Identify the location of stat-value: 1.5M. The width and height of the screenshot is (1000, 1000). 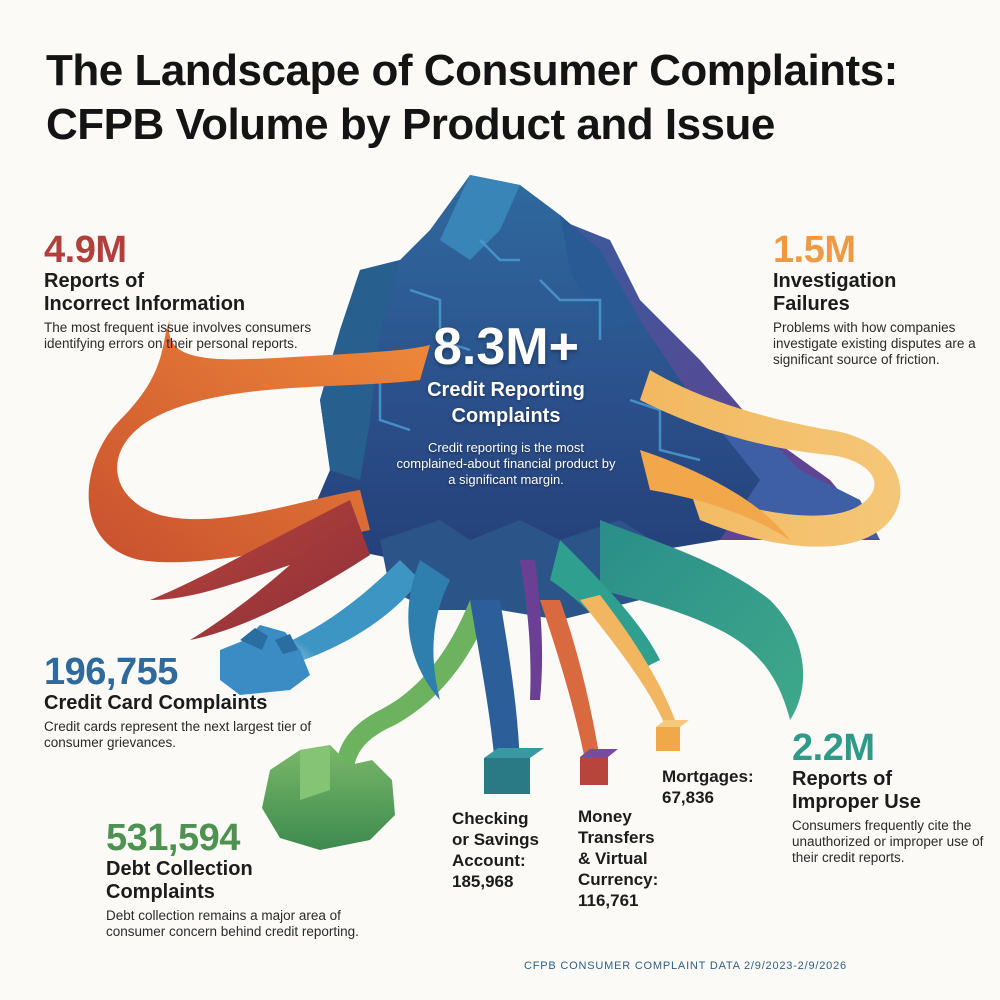
(814, 250).